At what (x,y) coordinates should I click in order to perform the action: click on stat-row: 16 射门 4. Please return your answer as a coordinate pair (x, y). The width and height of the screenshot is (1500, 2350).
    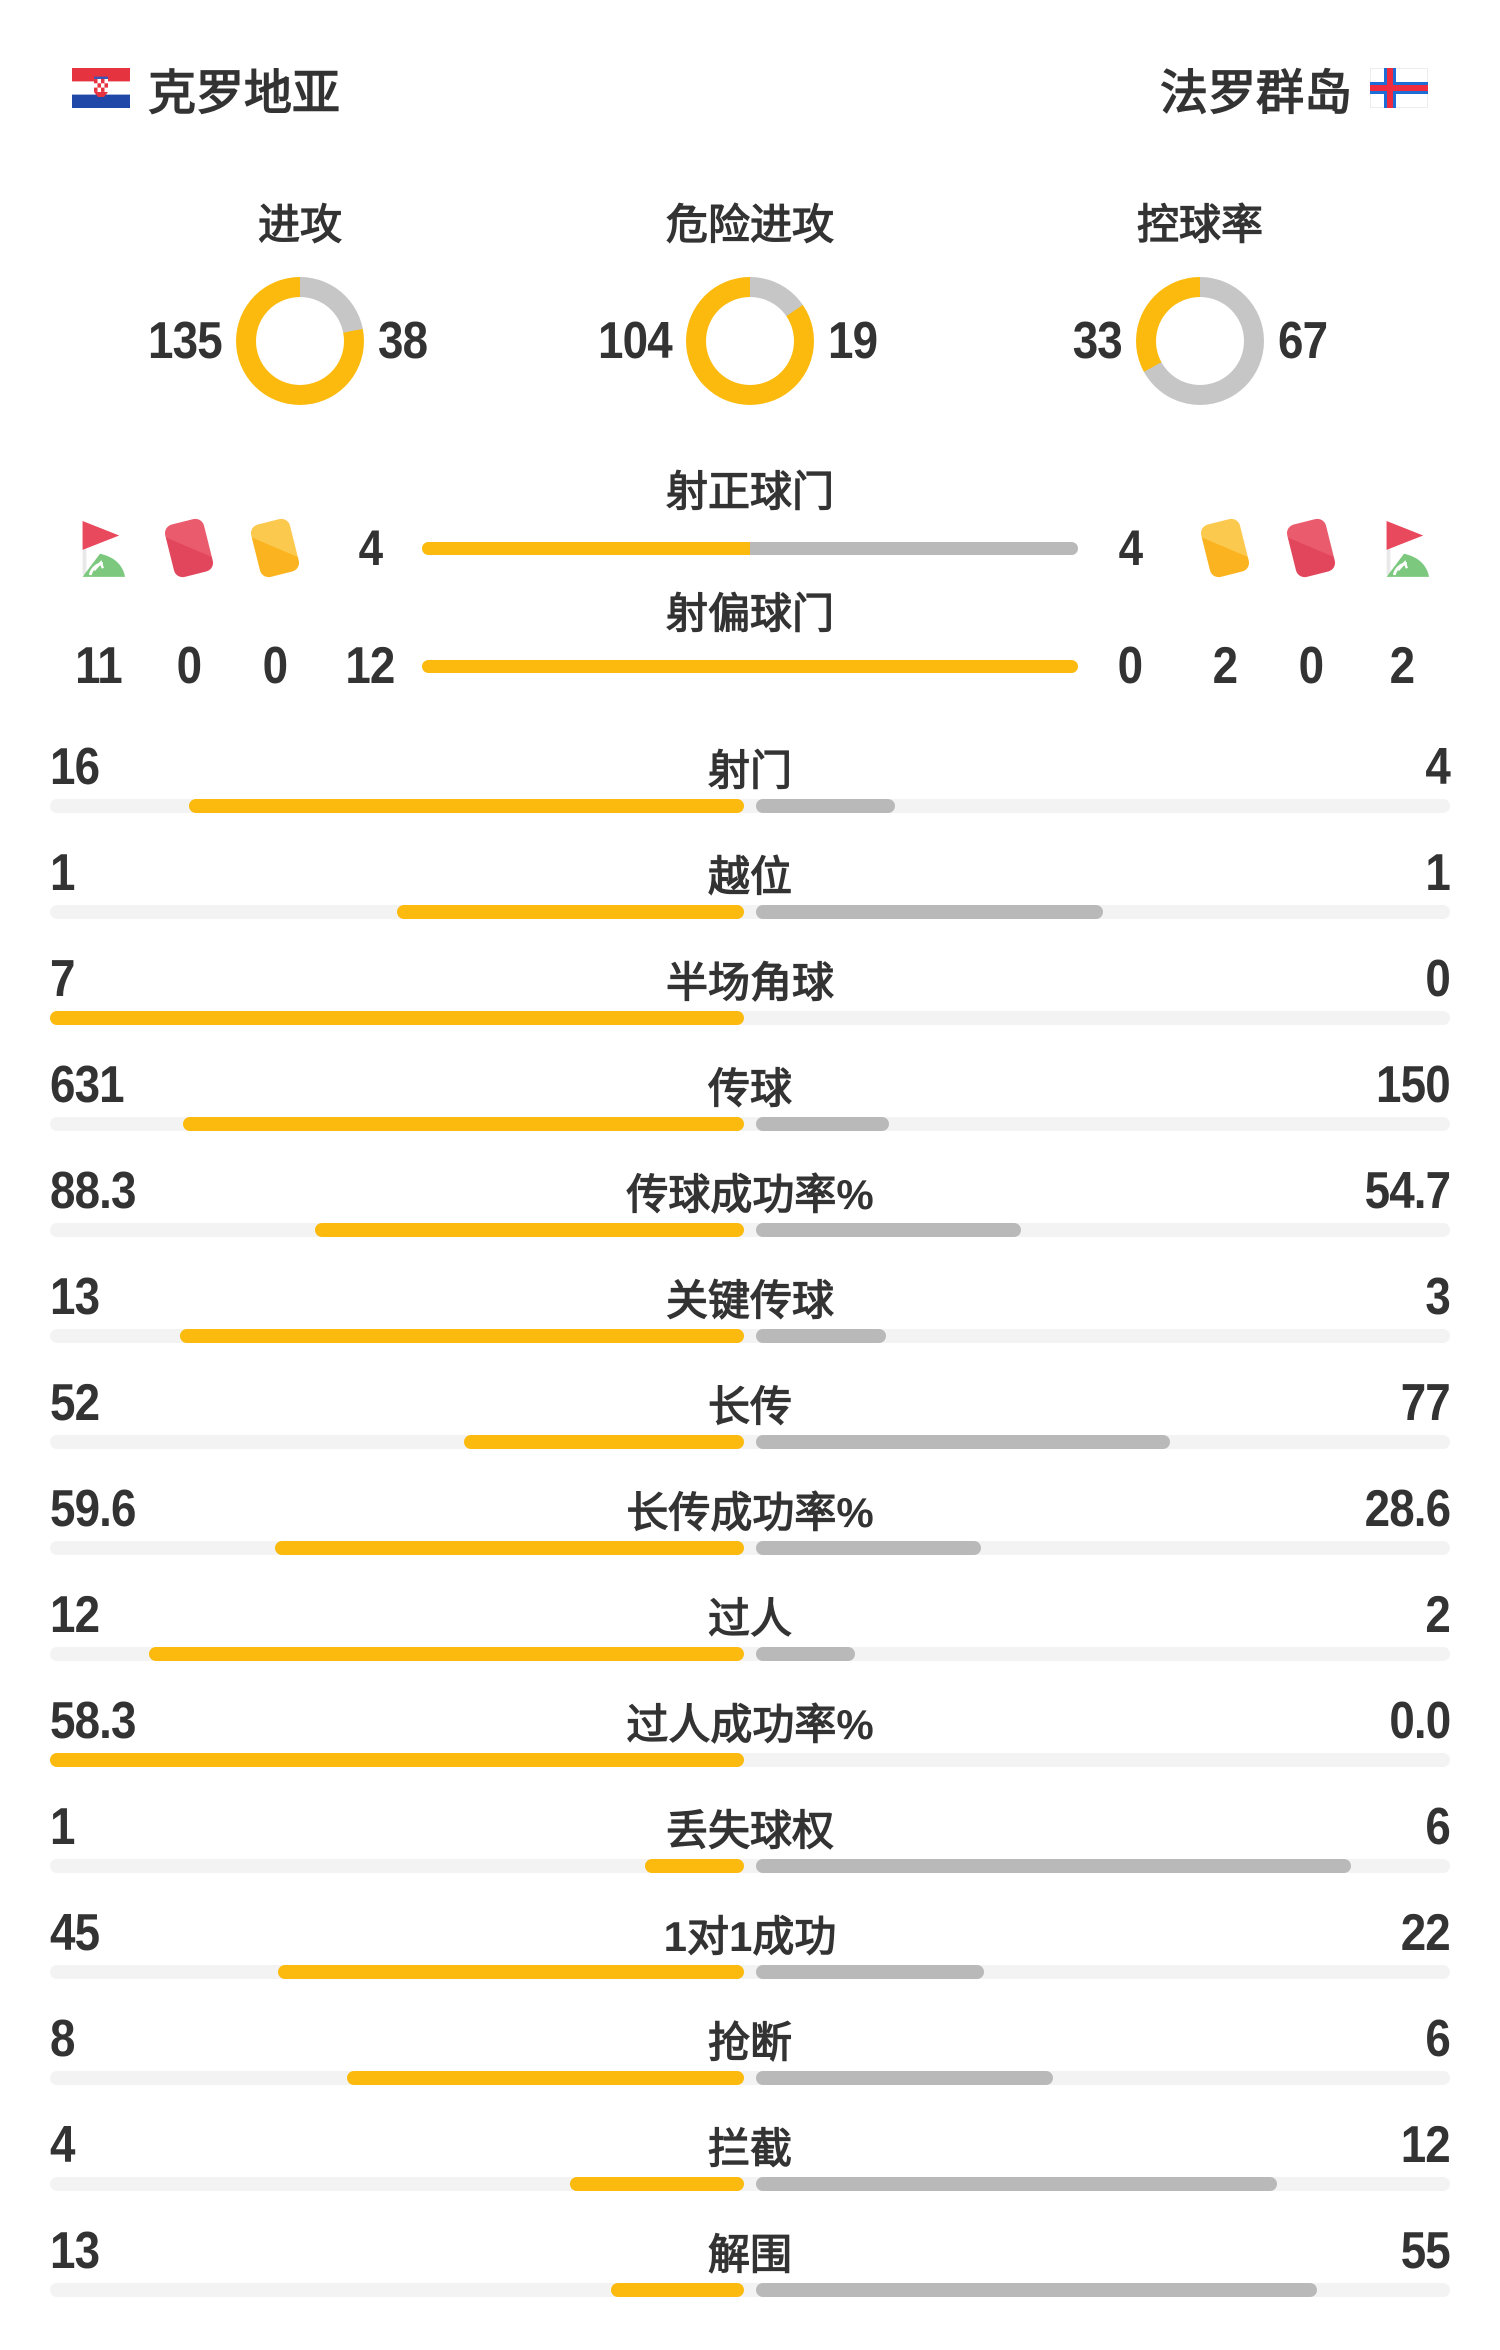
    Looking at the image, I should click on (750, 775).